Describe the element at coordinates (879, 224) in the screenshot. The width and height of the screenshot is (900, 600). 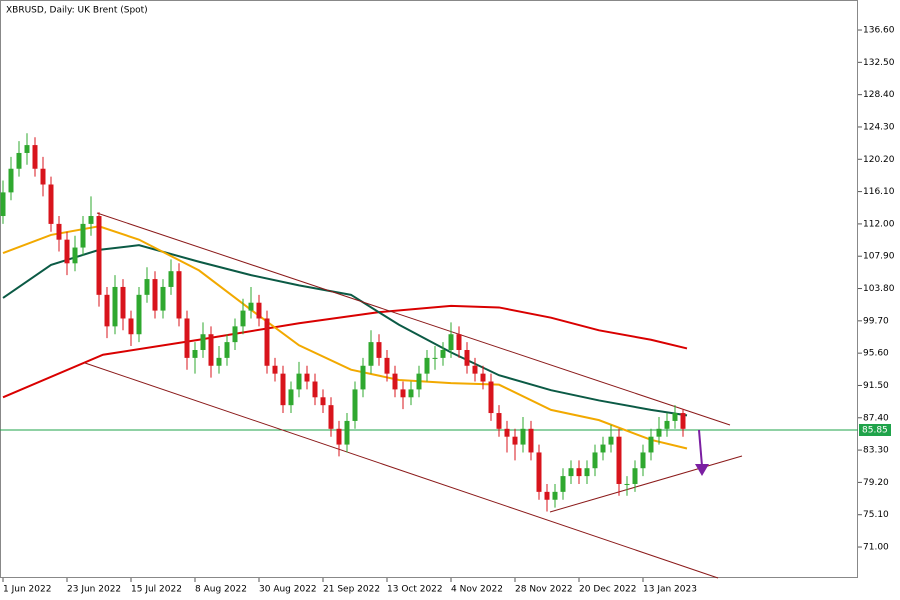
I see `y-tick-label: 112.00` at that location.